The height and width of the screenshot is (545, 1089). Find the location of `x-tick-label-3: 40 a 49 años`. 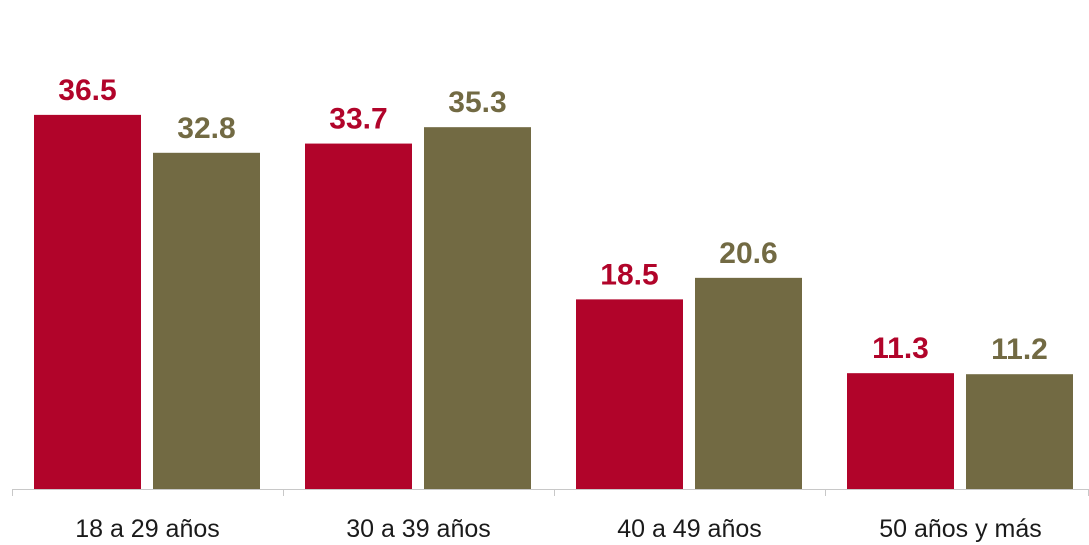

x-tick-label-3: 40 a 49 años is located at coordinates (689, 529).